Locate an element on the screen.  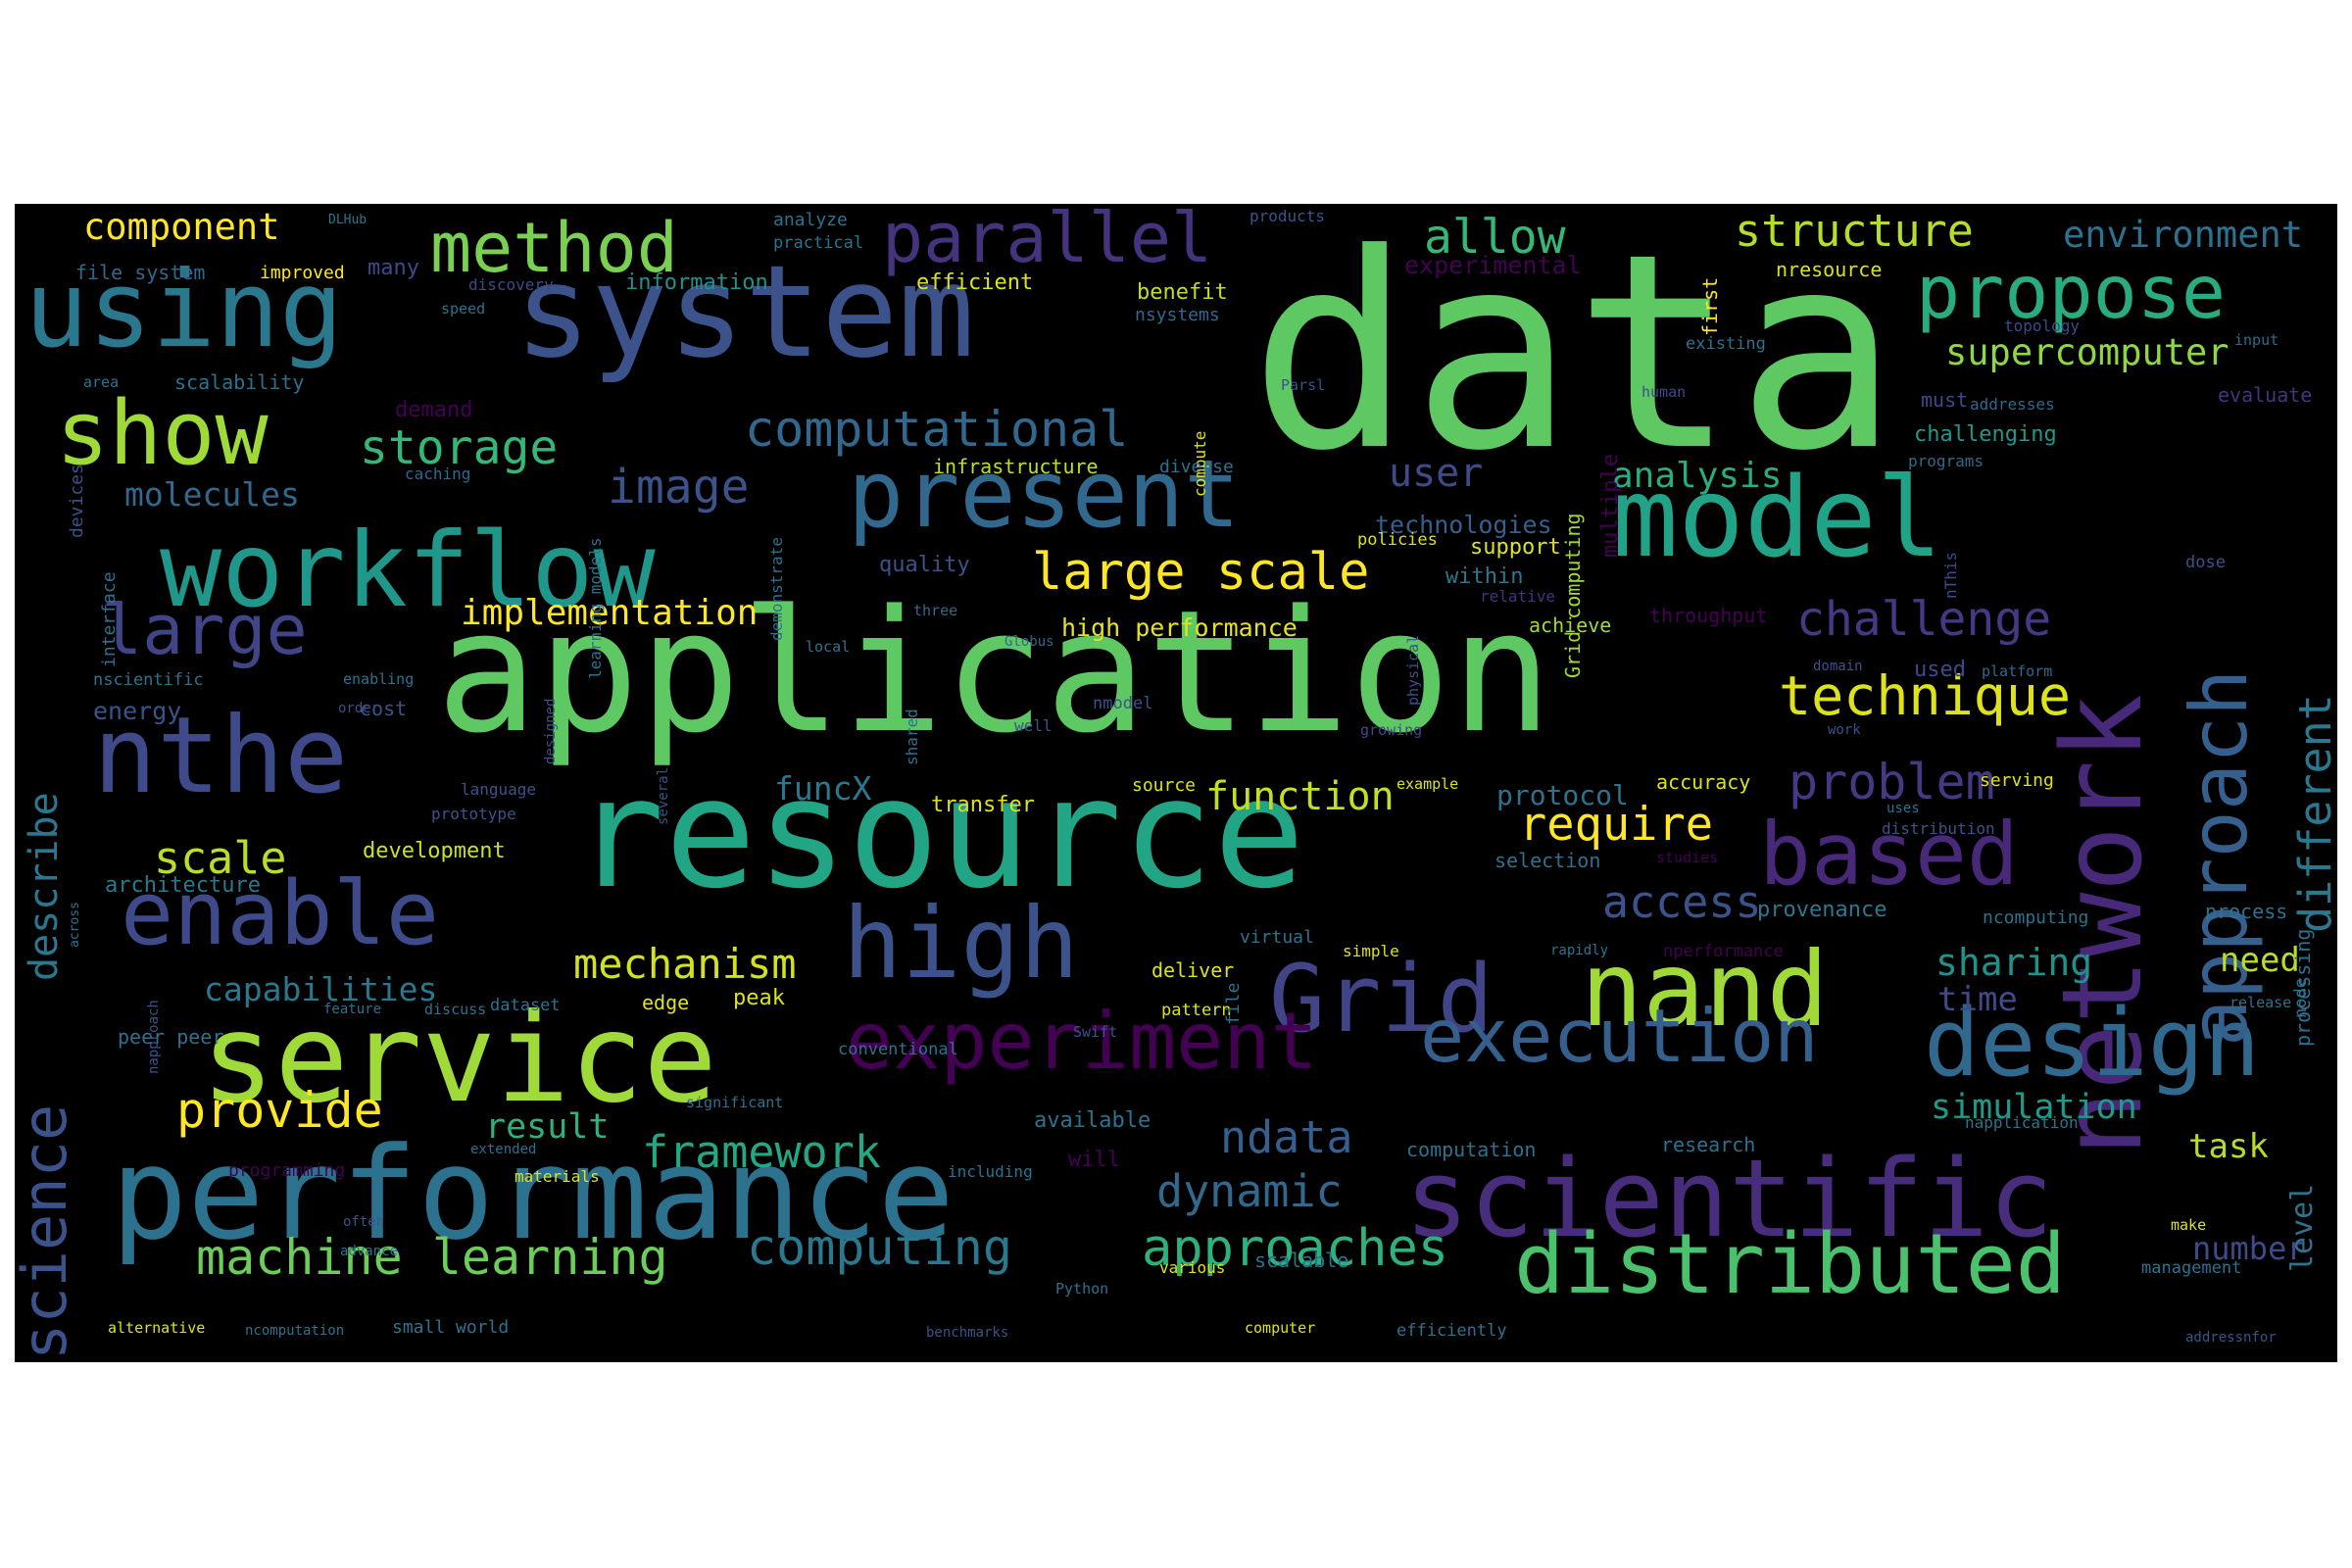
word-propose: propose is located at coordinates (2071, 292).